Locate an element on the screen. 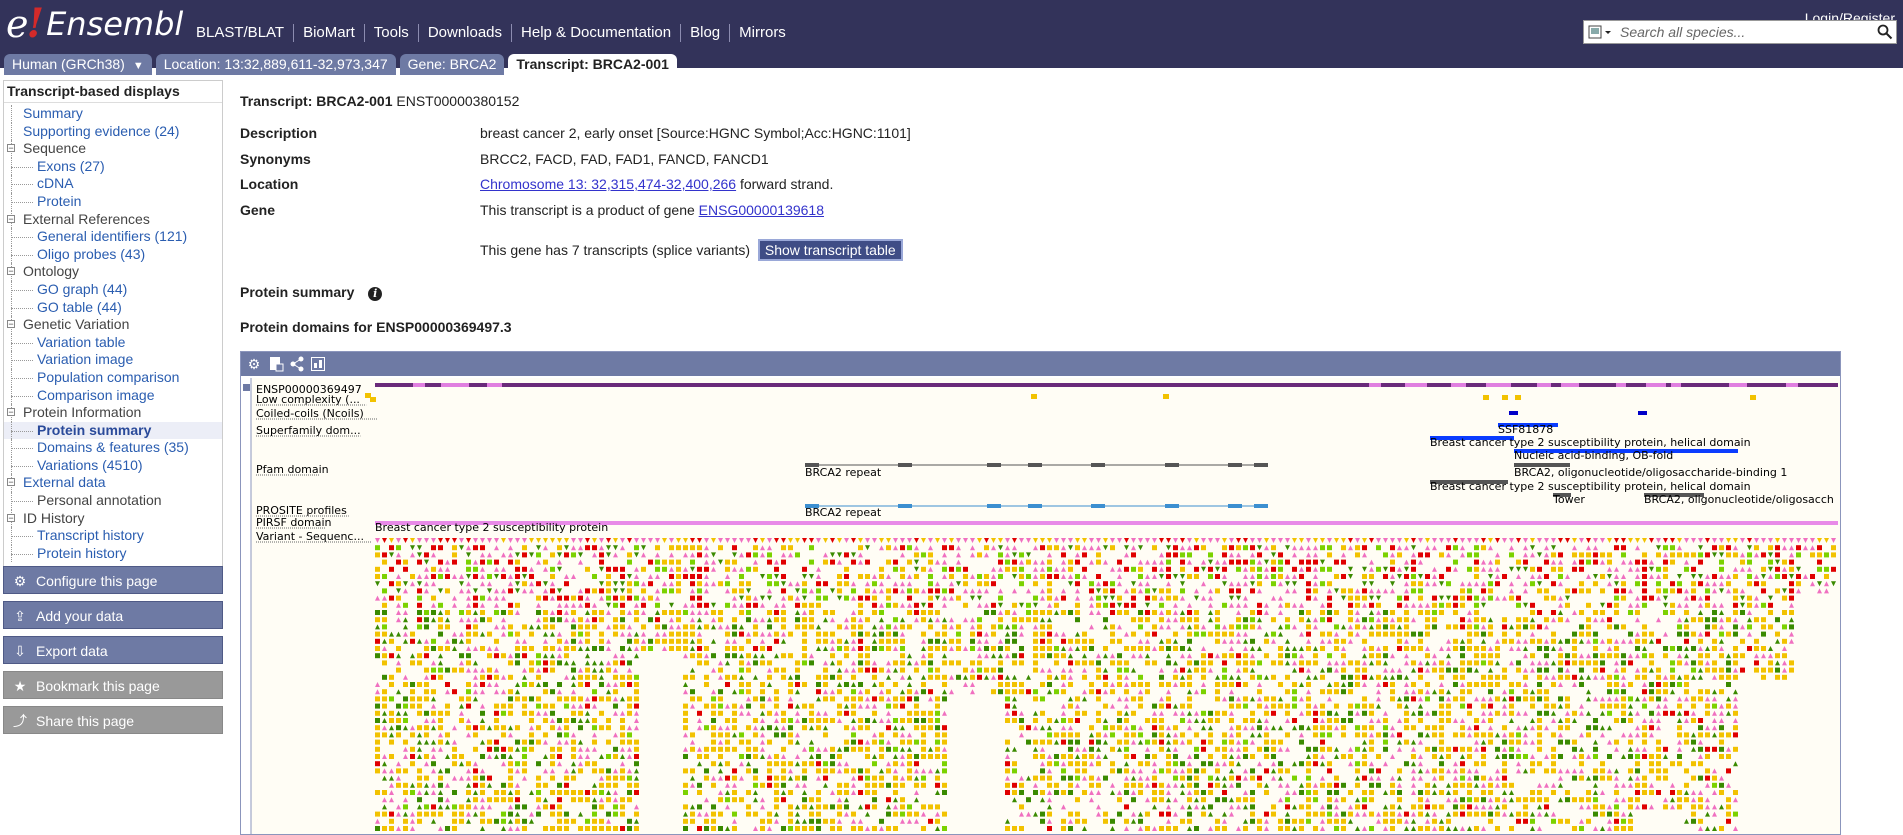  top-nav-item: Help & Documentation is located at coordinates (595, 33).